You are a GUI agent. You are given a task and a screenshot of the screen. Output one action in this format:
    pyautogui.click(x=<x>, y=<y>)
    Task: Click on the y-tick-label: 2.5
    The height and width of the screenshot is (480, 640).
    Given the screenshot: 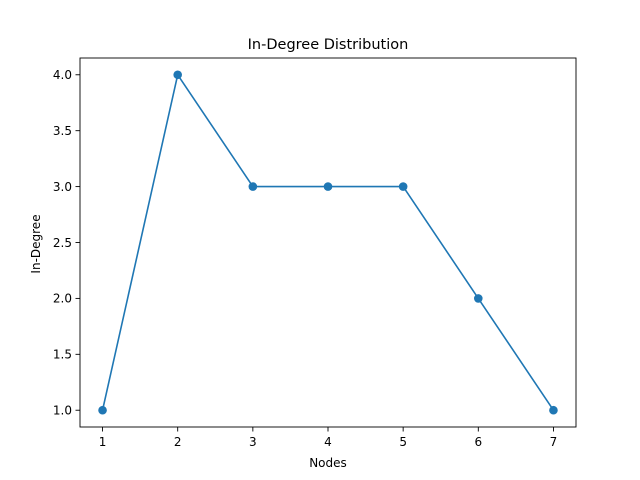 What is the action you would take?
    pyautogui.click(x=62, y=243)
    